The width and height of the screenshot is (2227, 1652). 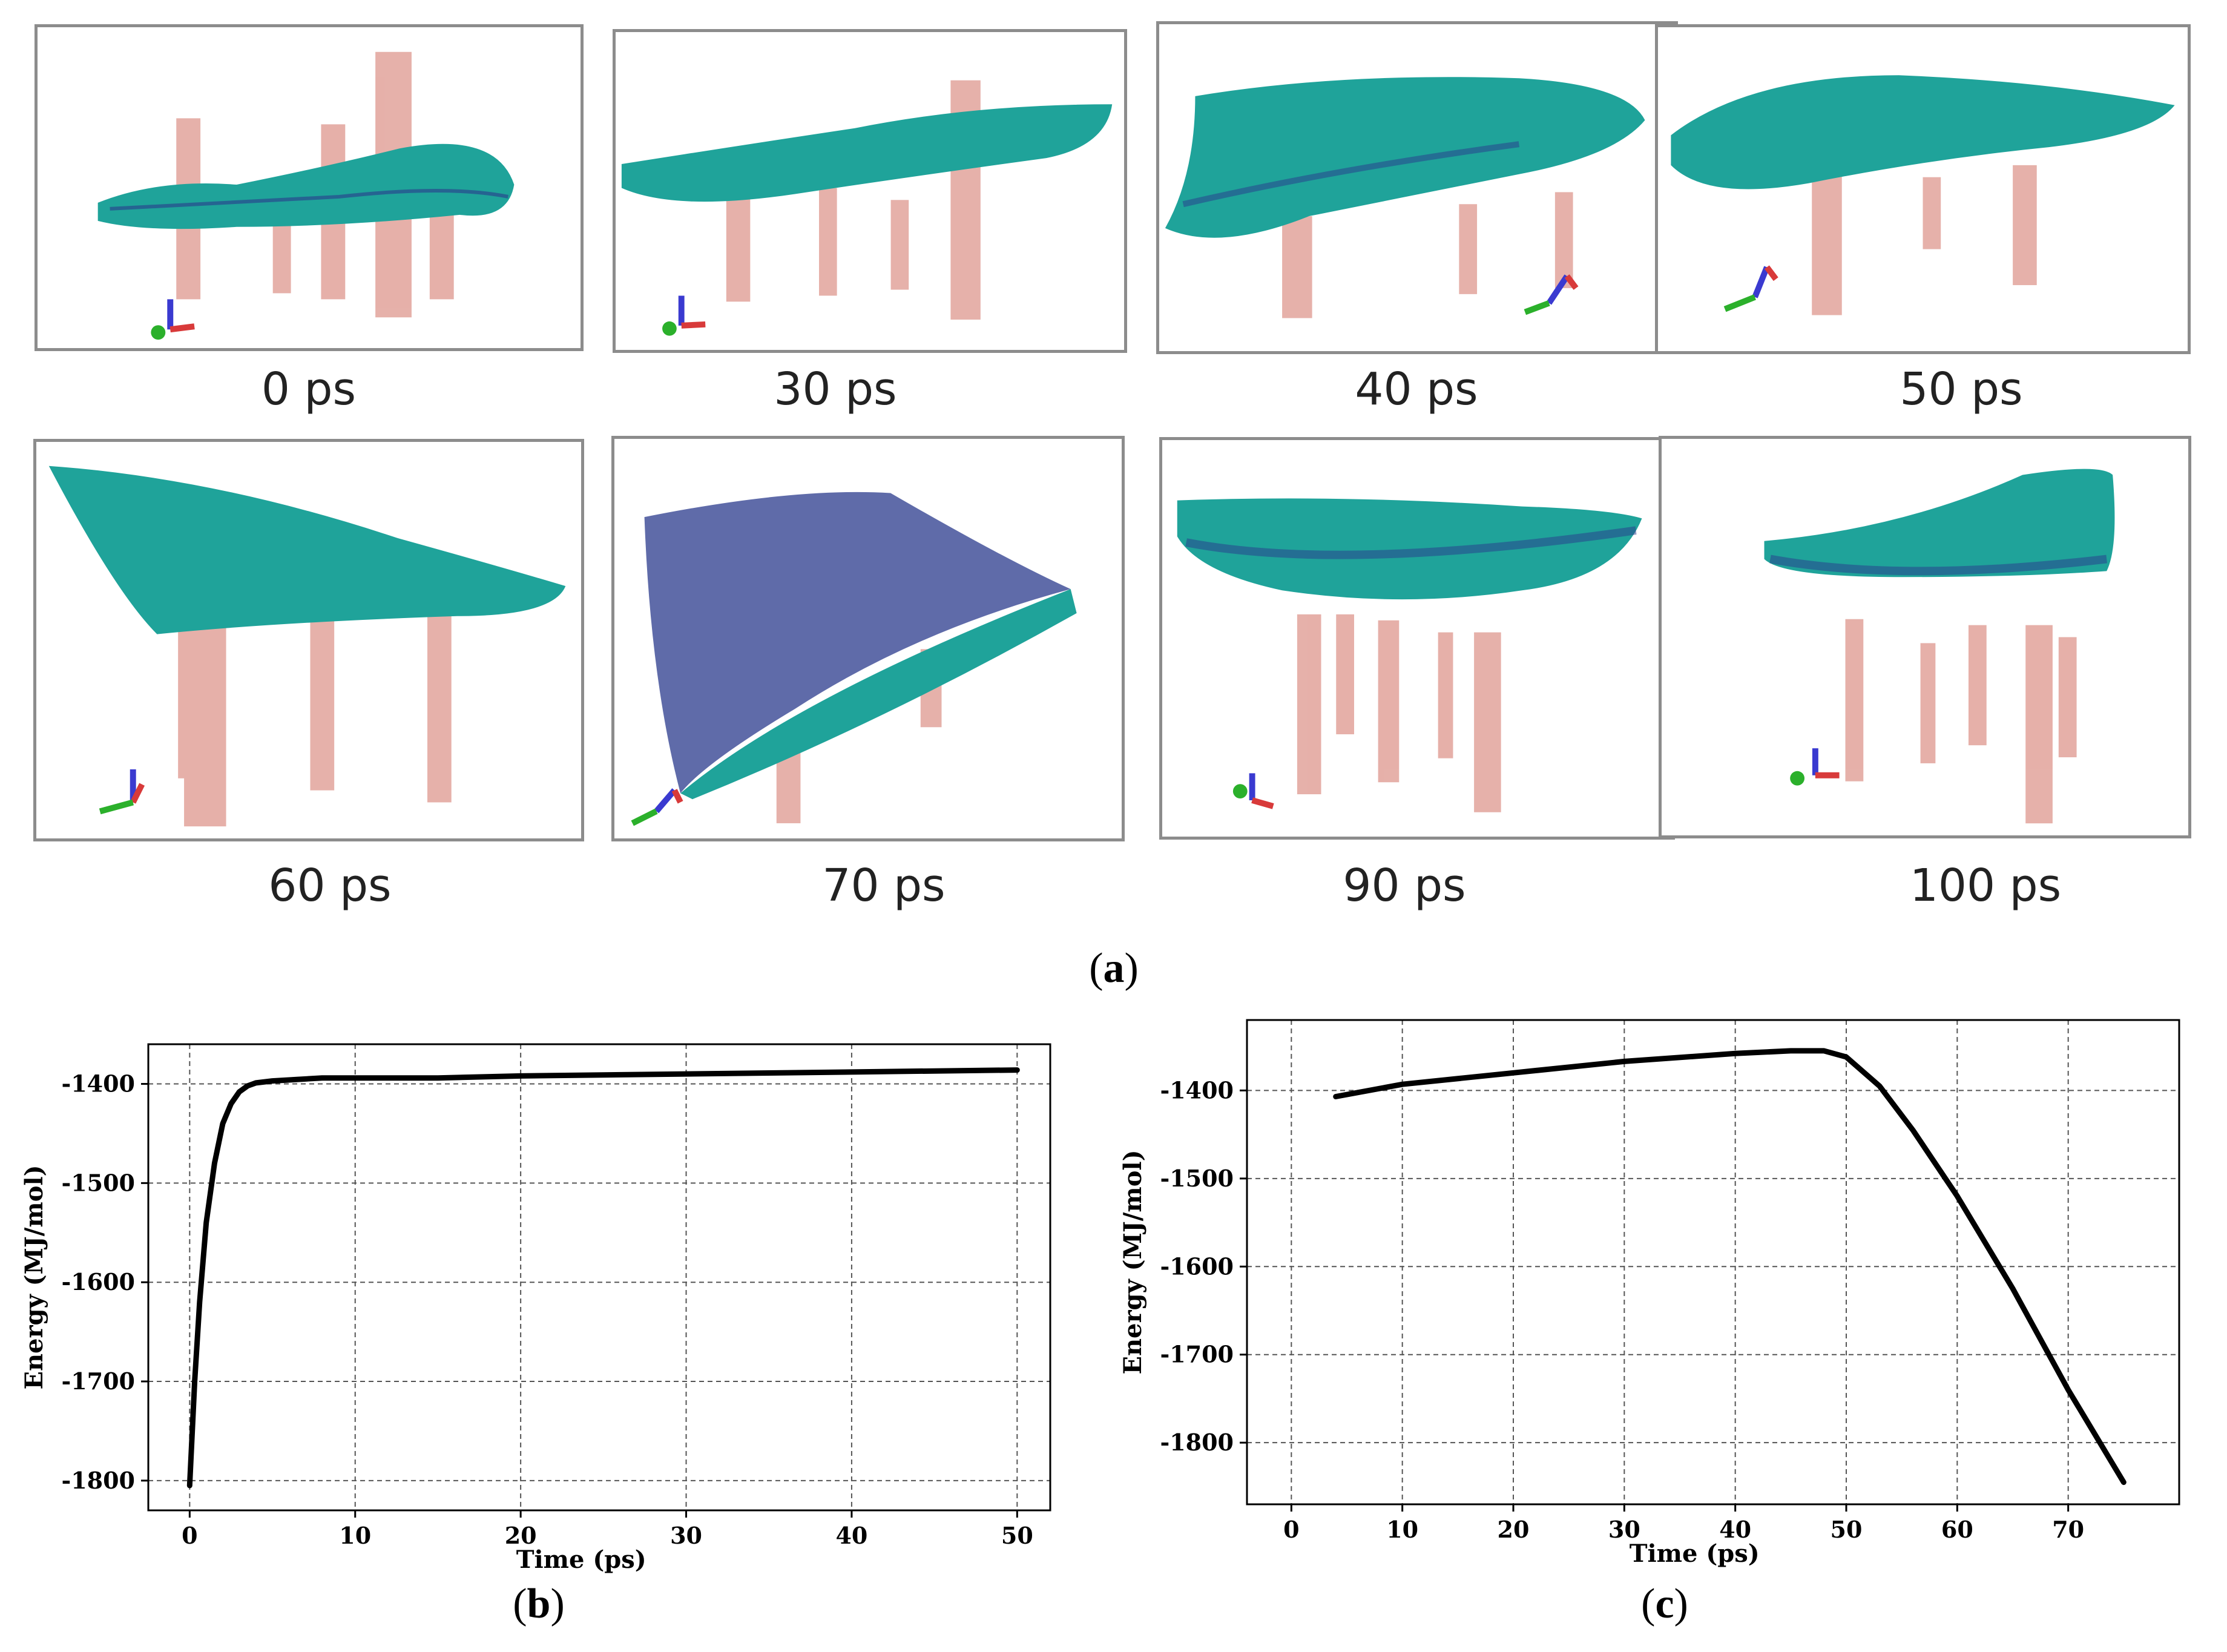 What do you see at coordinates (330, 886) in the screenshot?
I see `snapshot-caption: 60 ps` at bounding box center [330, 886].